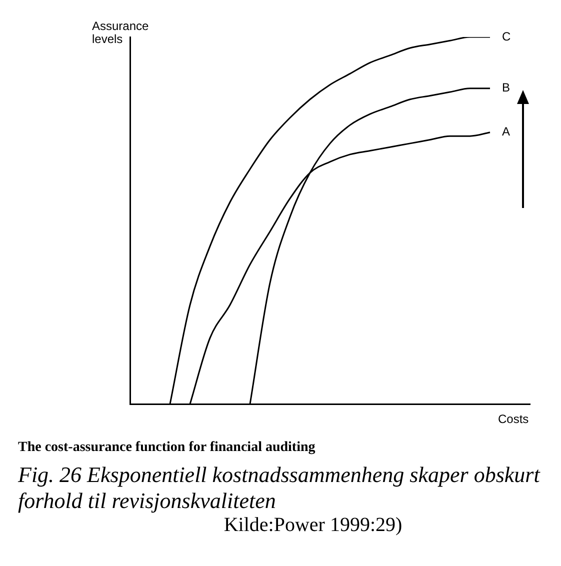 Image resolution: width=561 pixels, height=566 pixels. I want to click on series-label: C, so click(506, 36).